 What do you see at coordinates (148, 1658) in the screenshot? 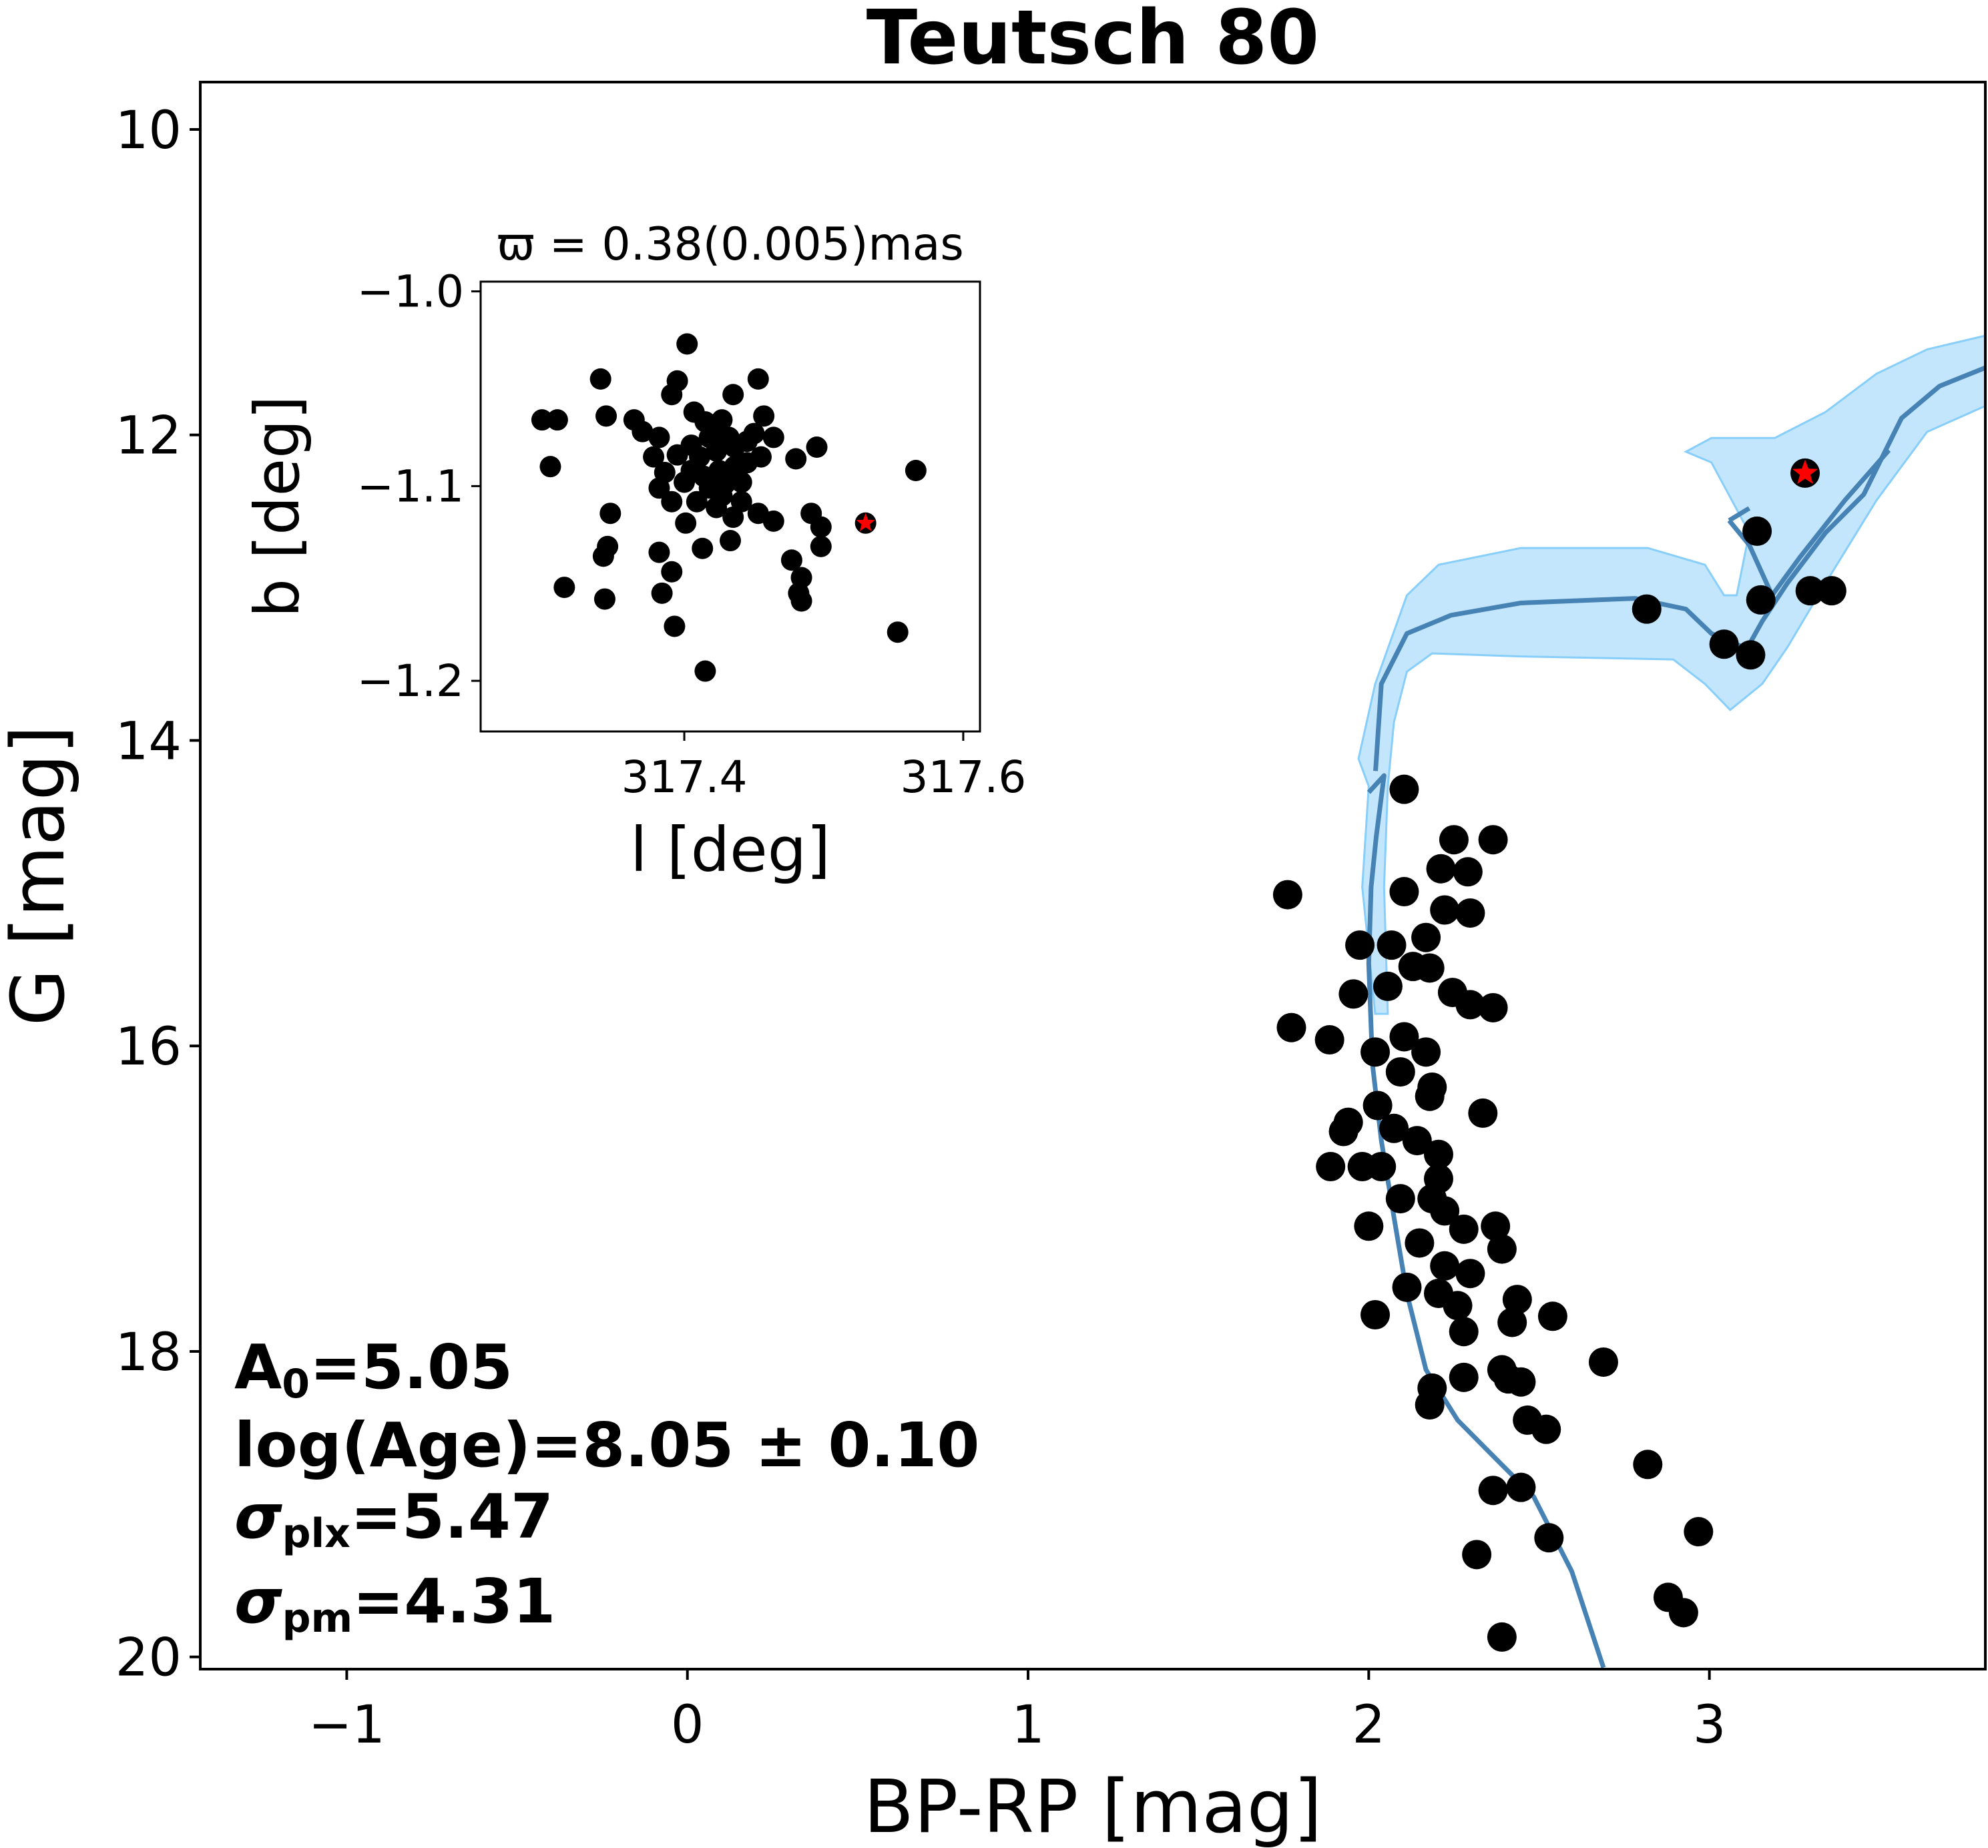
I see `y-tick-label: 20` at bounding box center [148, 1658].